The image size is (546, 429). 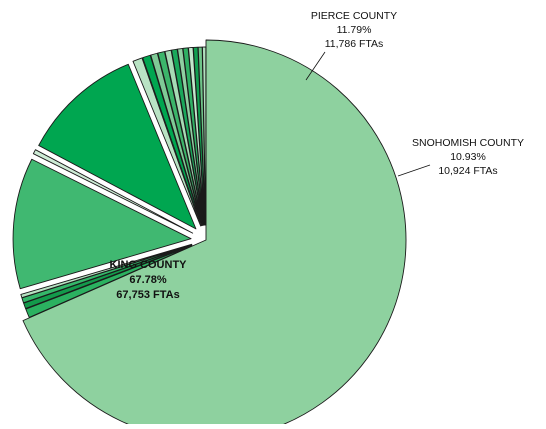 What do you see at coordinates (149, 265) in the screenshot?
I see `king-county-name-label: KING COUNTY` at bounding box center [149, 265].